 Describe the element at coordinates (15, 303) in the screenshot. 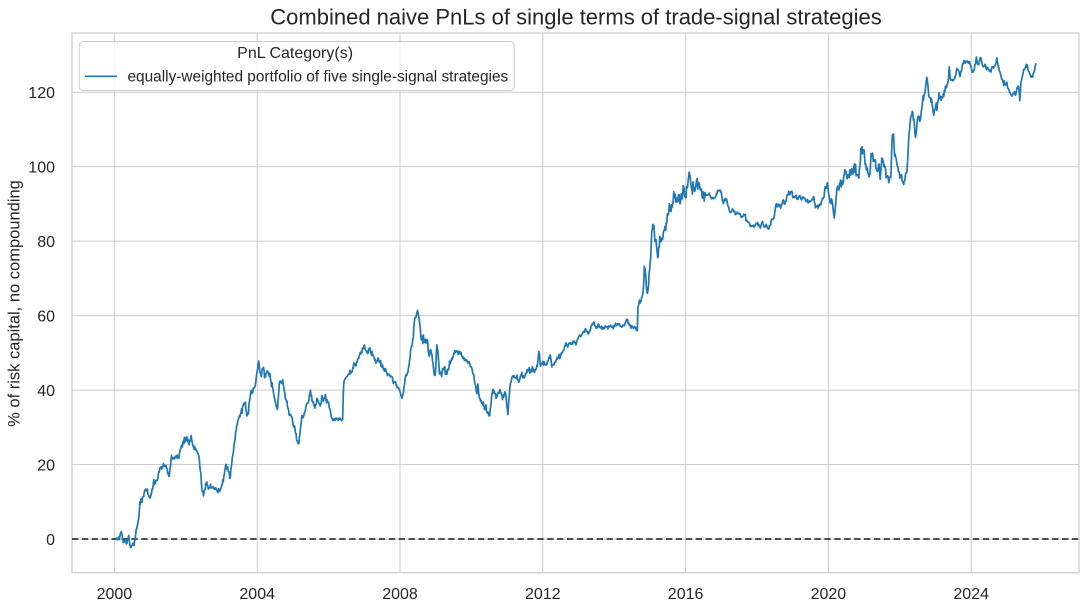

I see `svg-text:% of risk capital, no compound: % of risk capital, no compounding` at that location.